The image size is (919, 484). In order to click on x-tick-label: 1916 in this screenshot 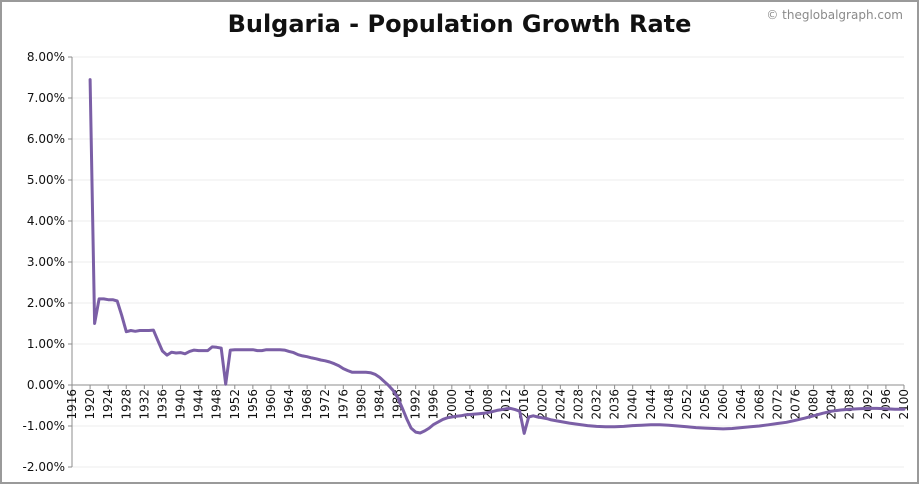, I will do `click(72, 404)`.